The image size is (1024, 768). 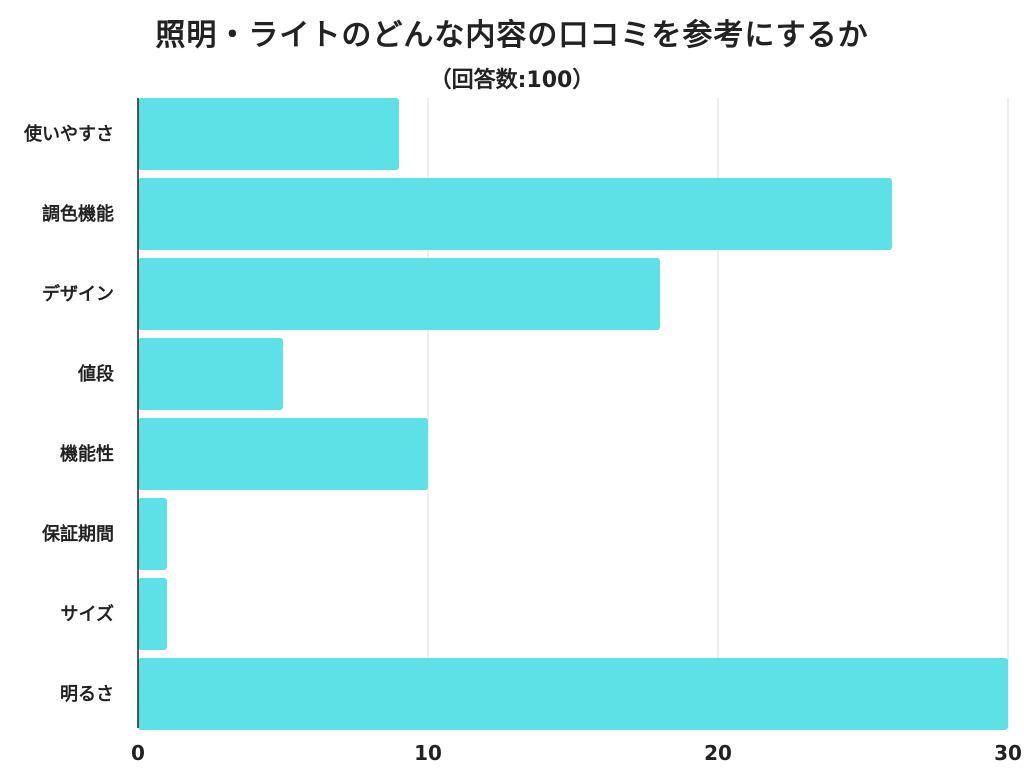 What do you see at coordinates (68, 134) in the screenshot?
I see `category-label-0: 使いやすさ` at bounding box center [68, 134].